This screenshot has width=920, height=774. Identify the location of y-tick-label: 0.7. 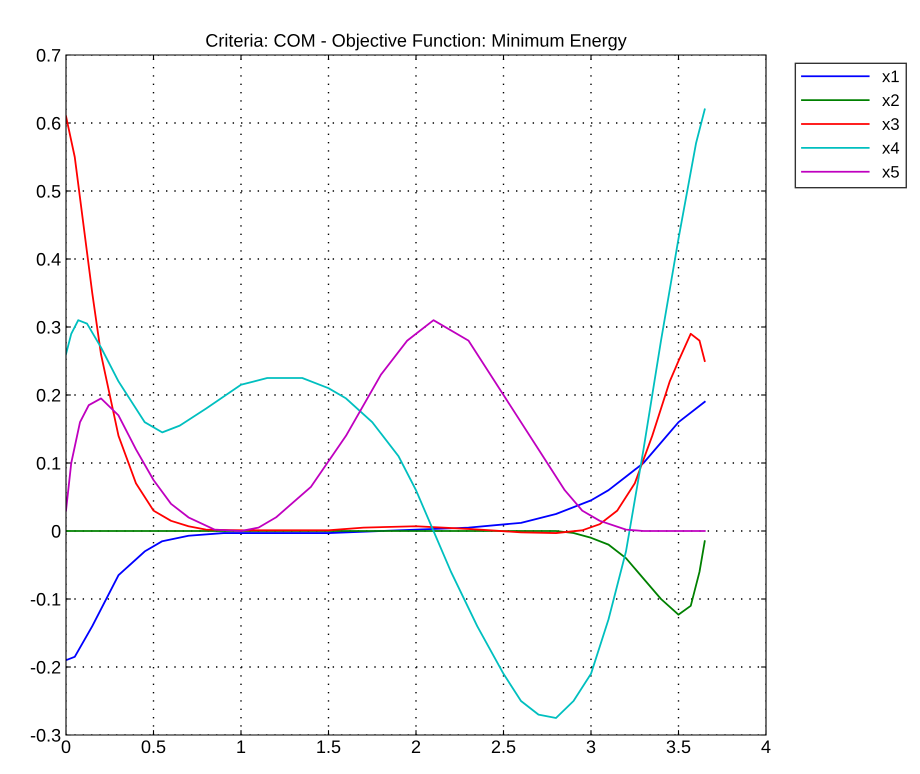
(48, 55).